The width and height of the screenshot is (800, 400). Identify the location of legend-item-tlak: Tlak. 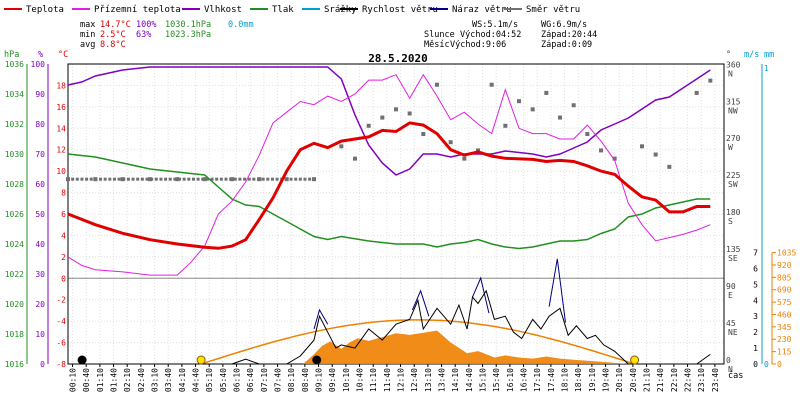
(272, 10).